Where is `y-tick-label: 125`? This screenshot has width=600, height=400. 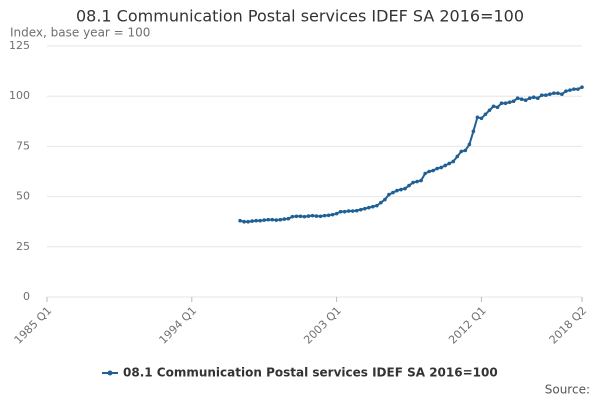 y-tick-label: 125 is located at coordinates (19, 45).